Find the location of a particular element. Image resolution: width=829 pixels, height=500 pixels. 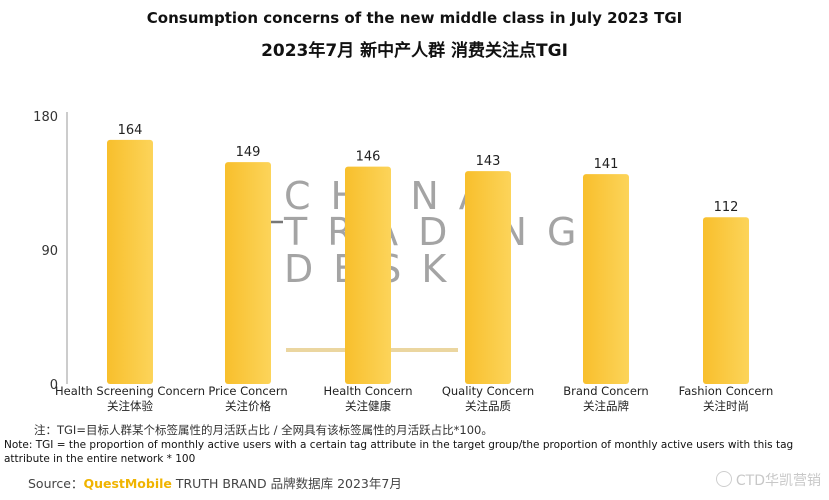

watermark-word: TRADING is located at coordinates (439, 232).